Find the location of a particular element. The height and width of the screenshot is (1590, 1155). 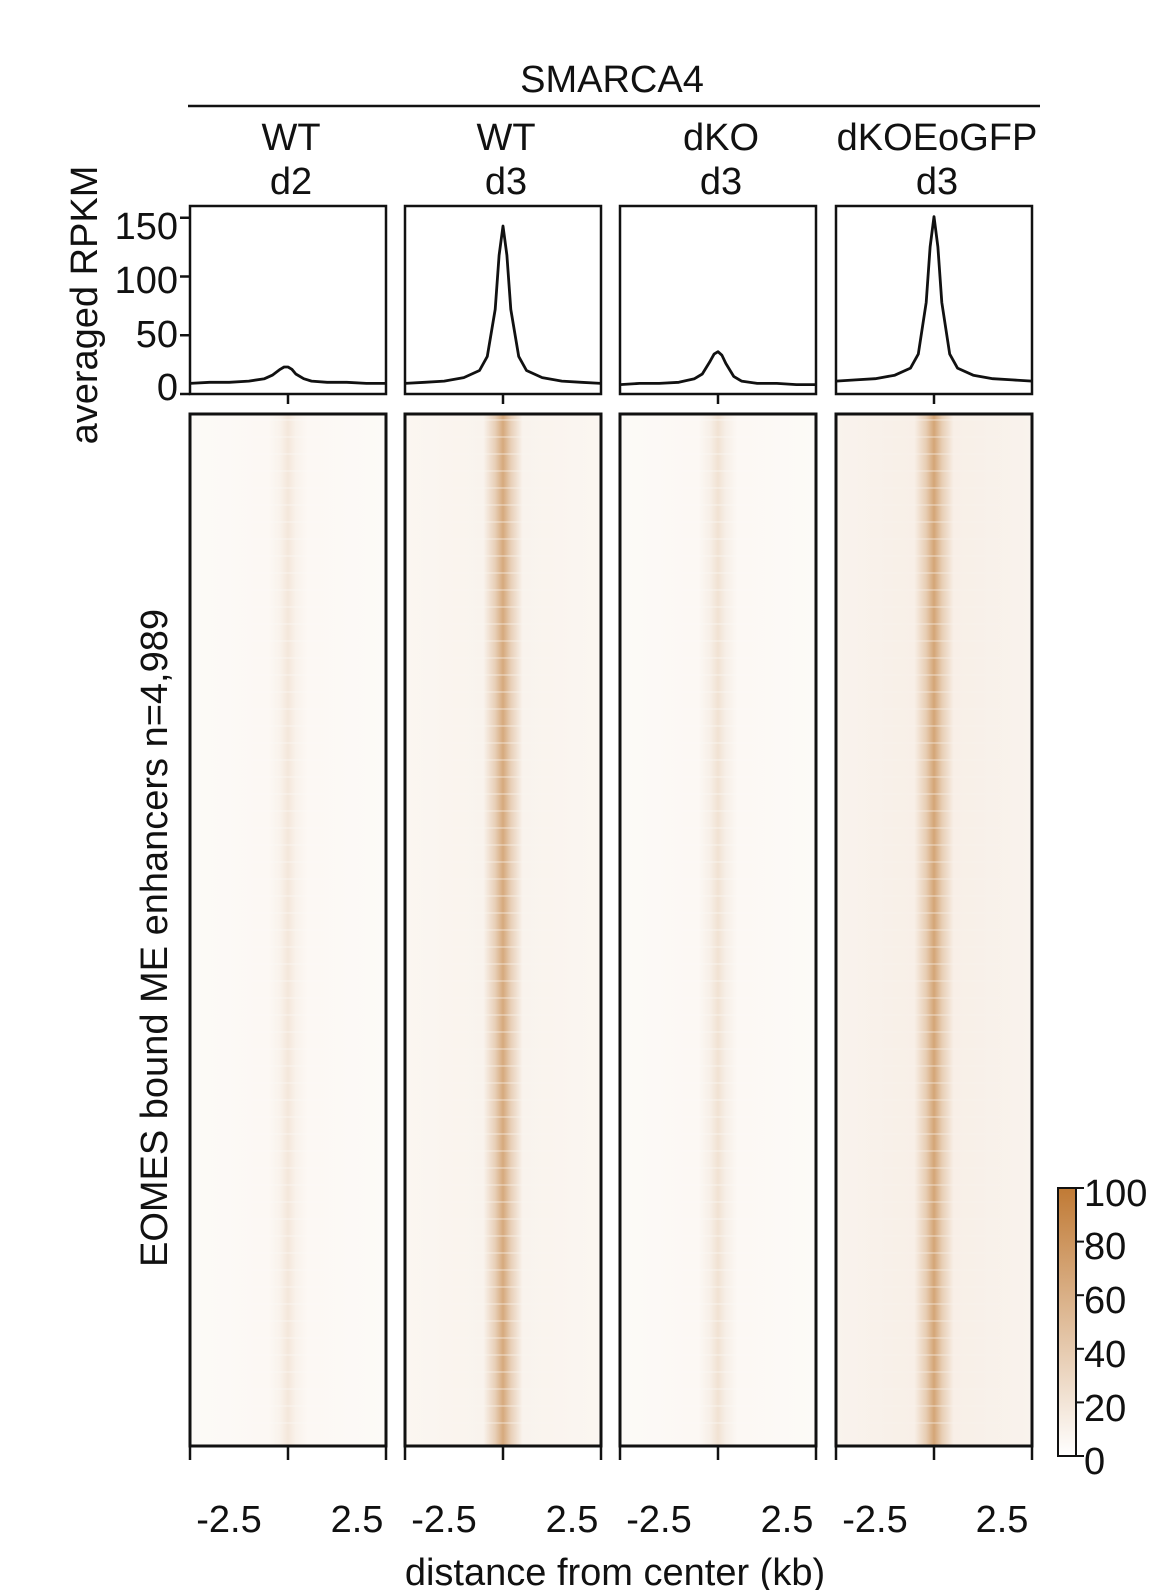

colorbar-tick-label: 100 is located at coordinates (1115, 1194).